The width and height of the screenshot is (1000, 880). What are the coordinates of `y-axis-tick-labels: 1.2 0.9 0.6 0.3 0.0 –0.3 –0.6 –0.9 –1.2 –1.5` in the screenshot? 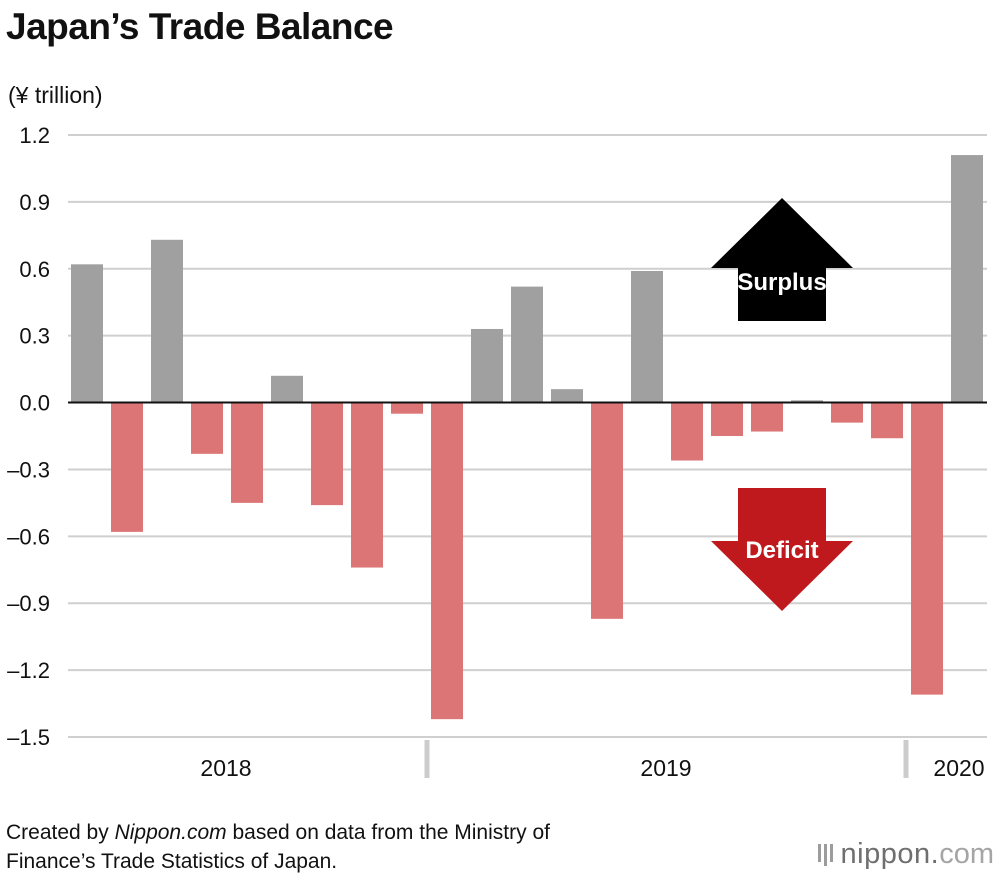 It's located at (28, 436).